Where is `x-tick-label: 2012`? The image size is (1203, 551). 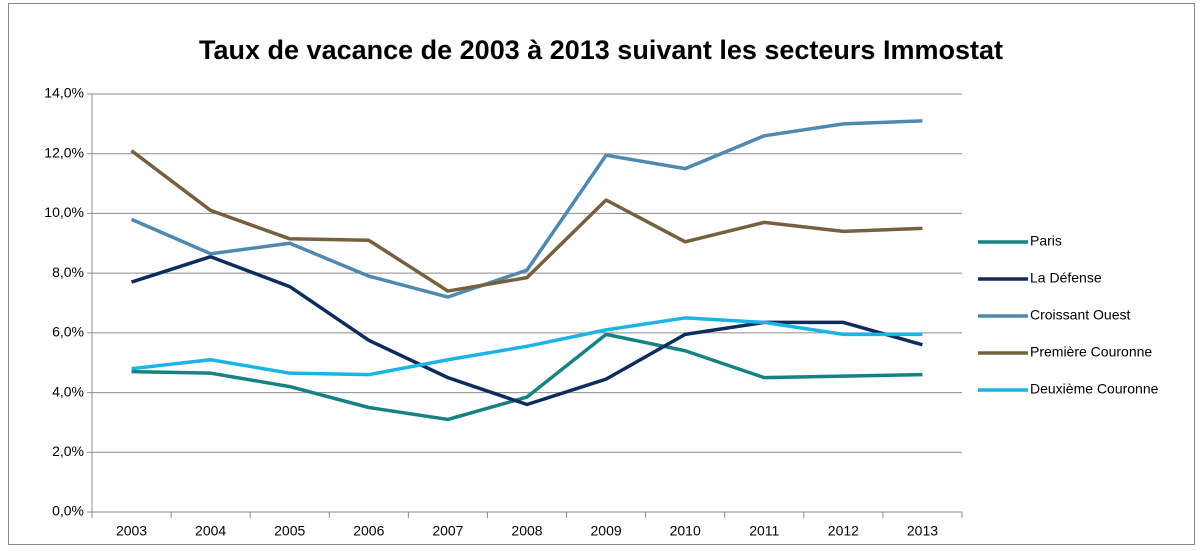 x-tick-label: 2012 is located at coordinates (843, 531).